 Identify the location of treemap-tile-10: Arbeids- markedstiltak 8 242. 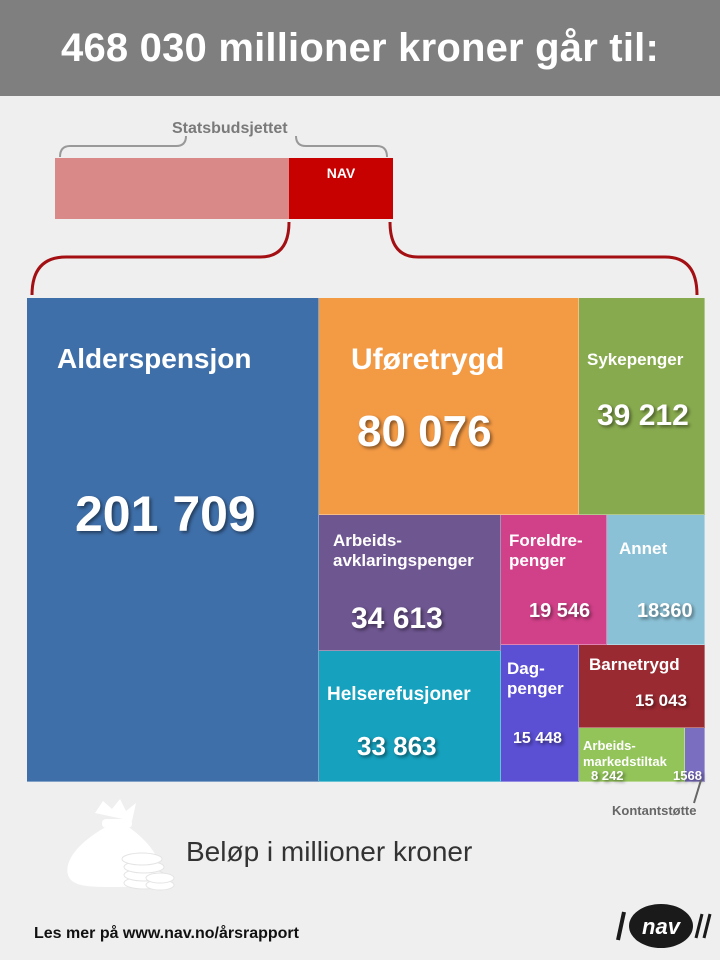
(632, 755).